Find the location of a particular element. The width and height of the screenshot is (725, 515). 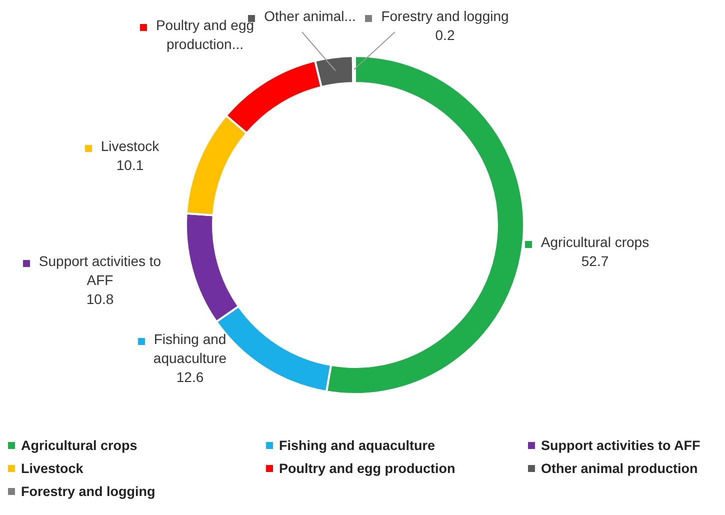

data-label: 10.1 is located at coordinates (130, 164).